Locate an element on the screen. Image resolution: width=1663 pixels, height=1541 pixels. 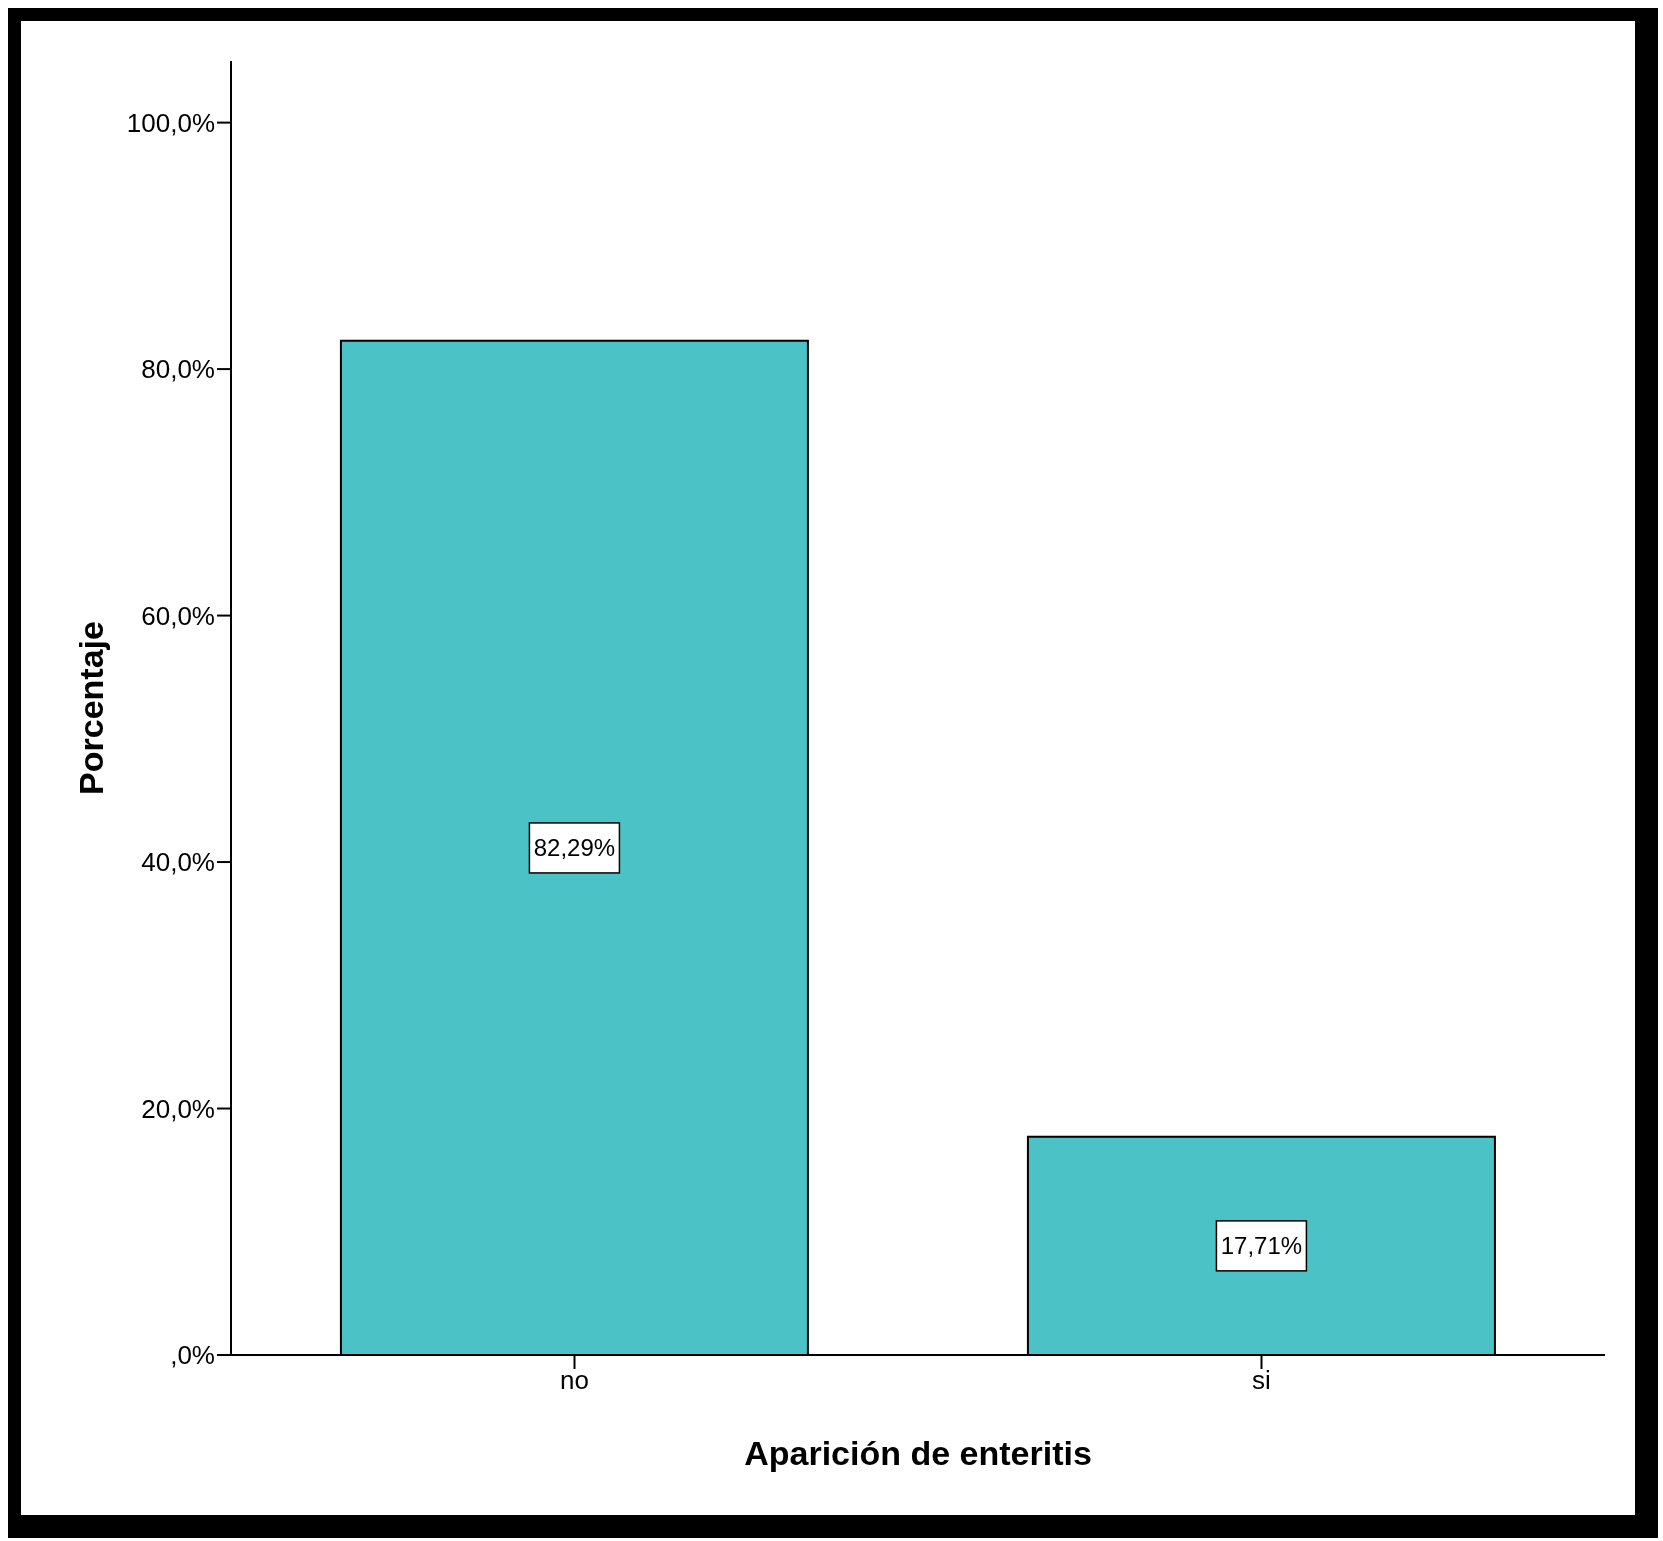
y-axis-title: Porcentaje is located at coordinates (91, 708).